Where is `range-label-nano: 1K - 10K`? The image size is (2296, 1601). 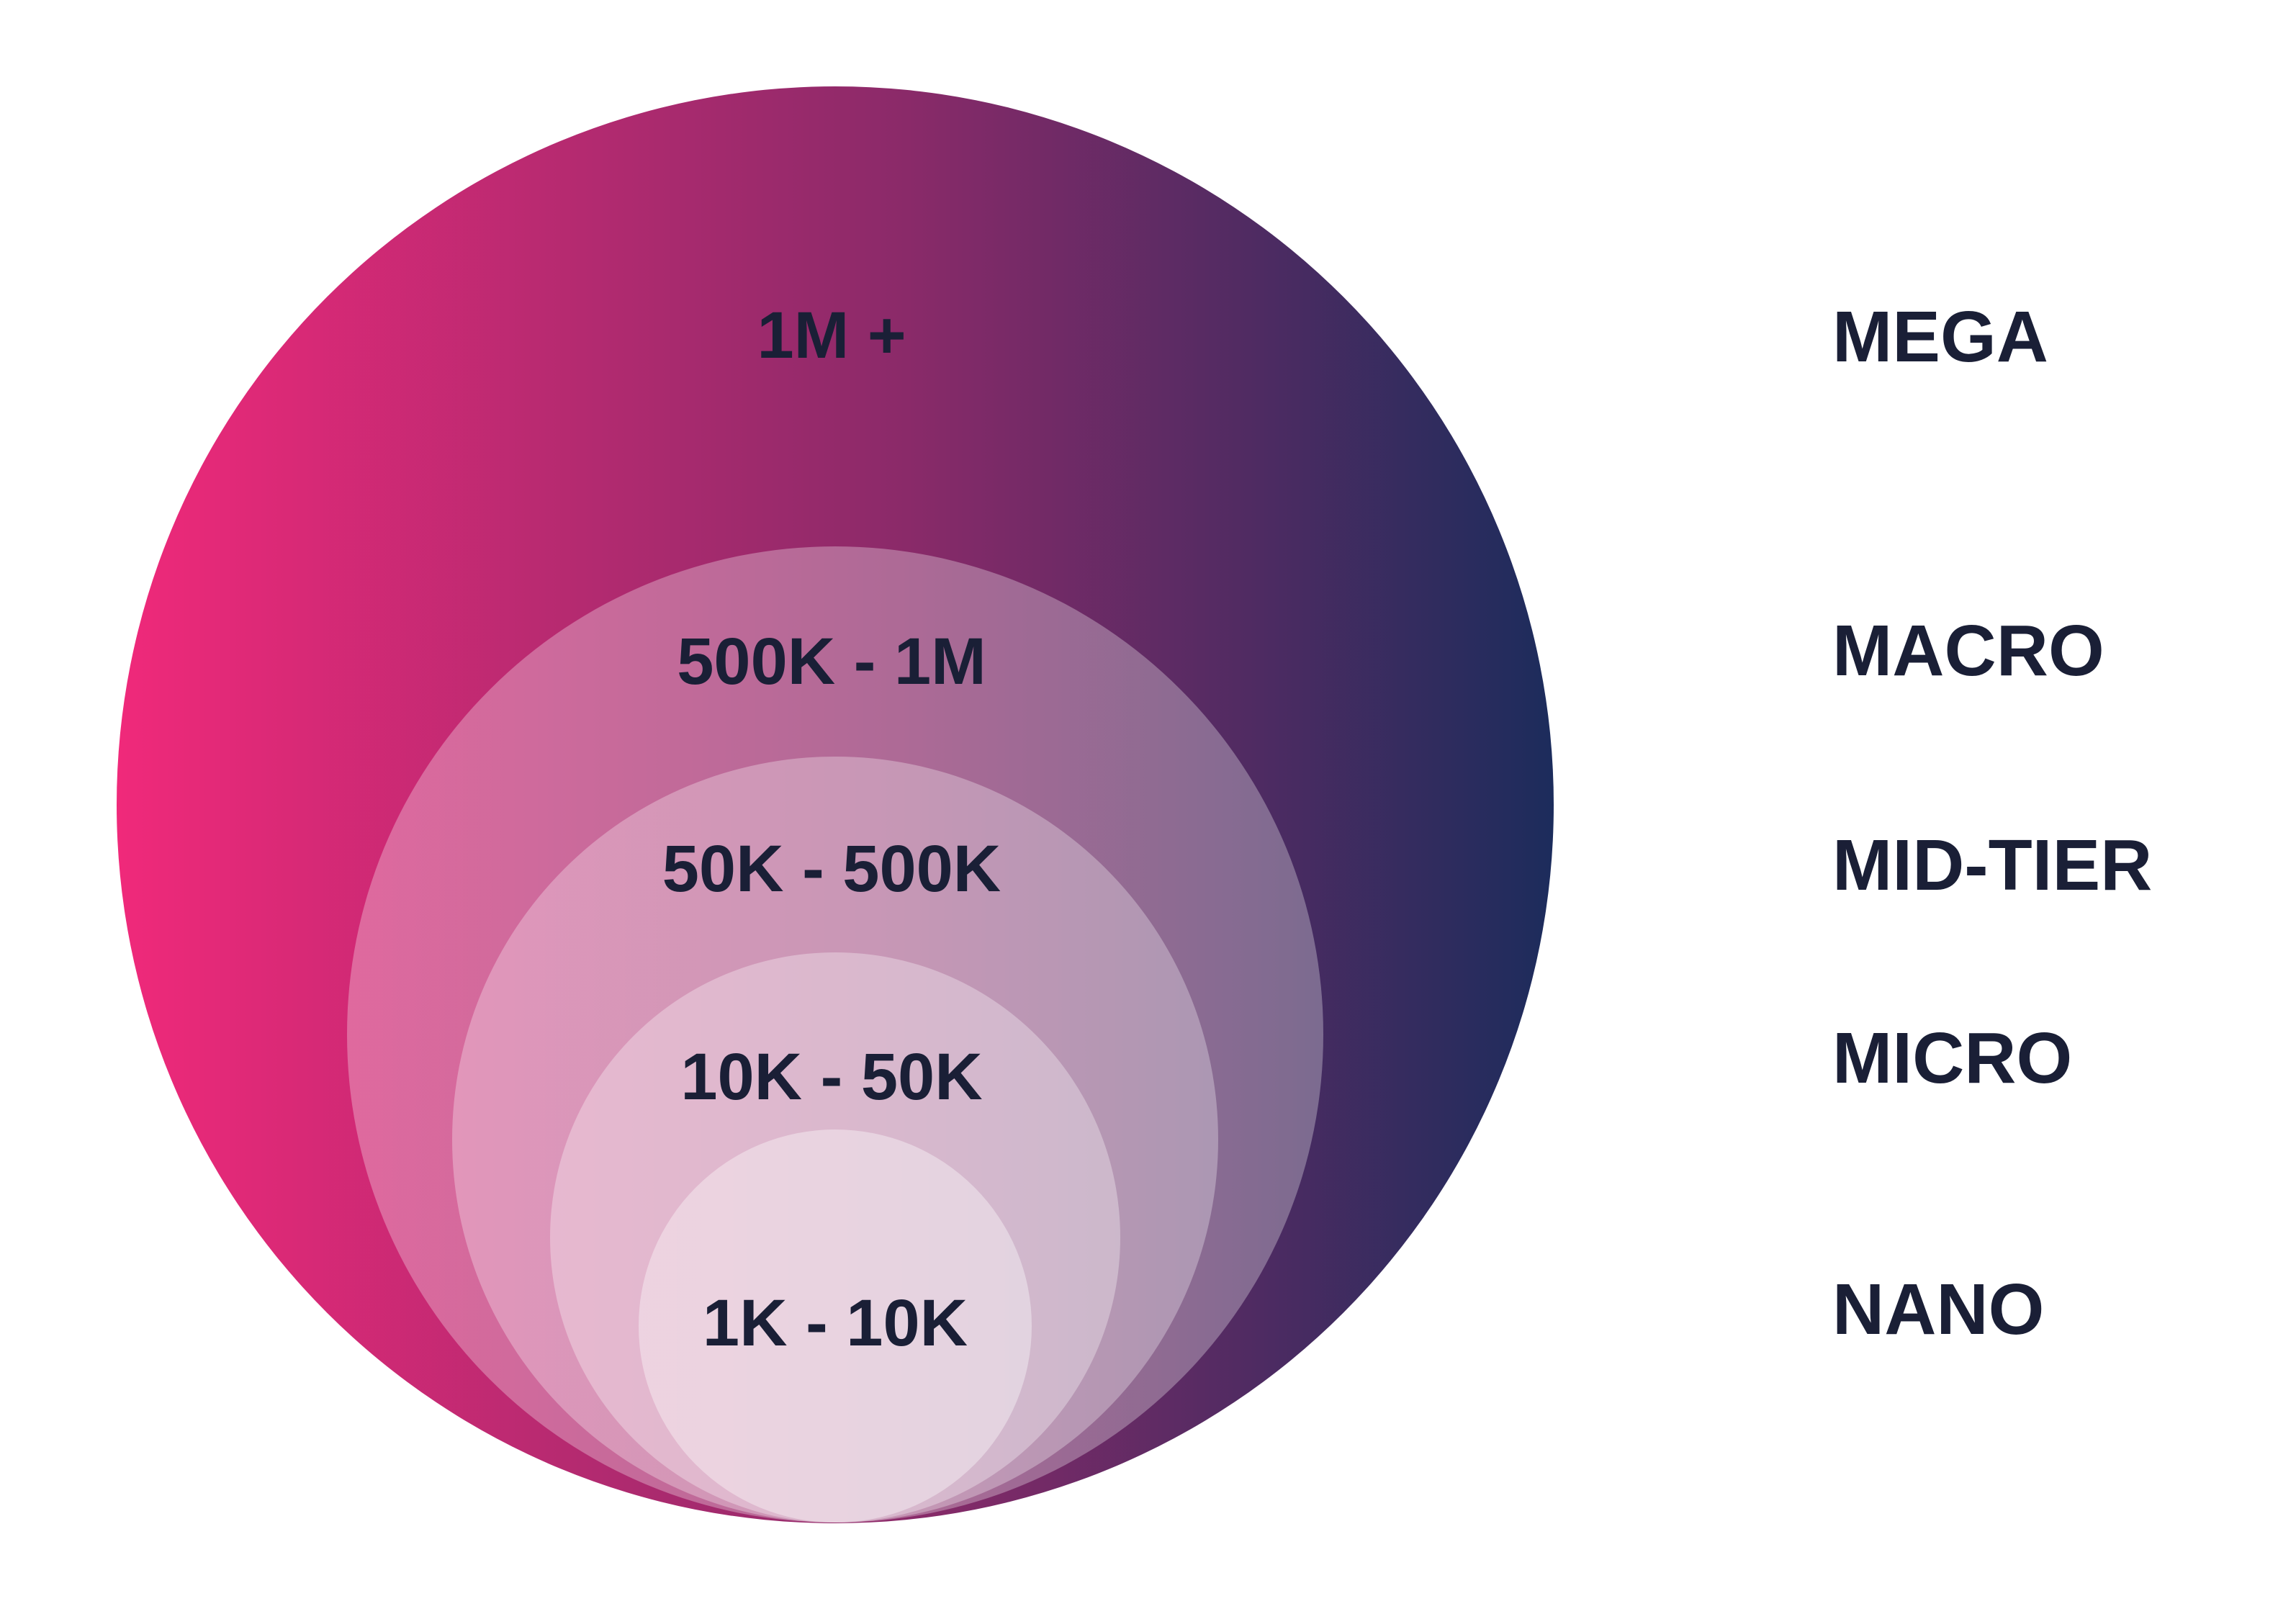 range-label-nano: 1K - 10K is located at coordinates (836, 1323).